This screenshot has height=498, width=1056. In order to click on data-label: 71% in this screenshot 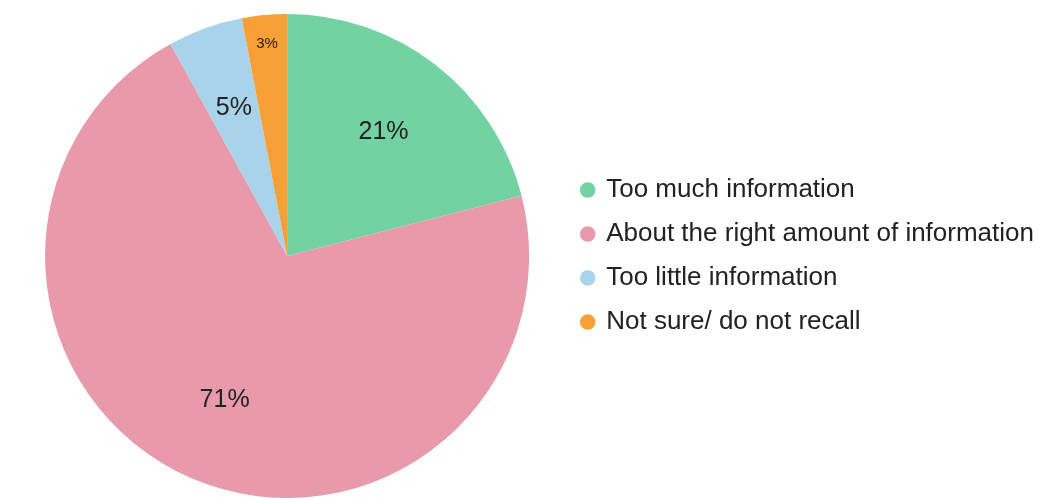, I will do `click(224, 398)`.